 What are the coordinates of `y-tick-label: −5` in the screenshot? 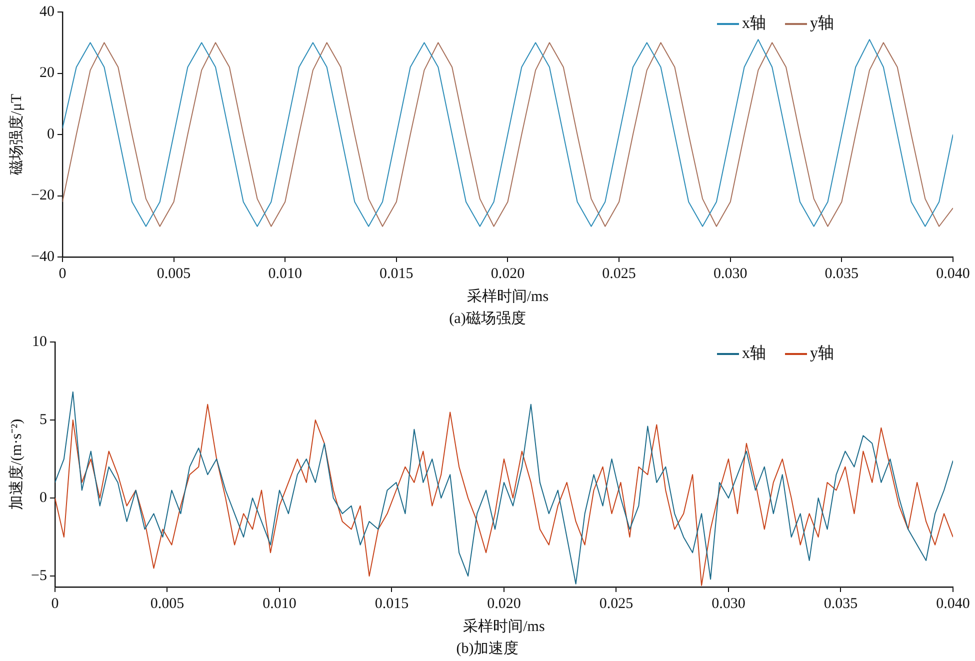 It's located at (38, 576).